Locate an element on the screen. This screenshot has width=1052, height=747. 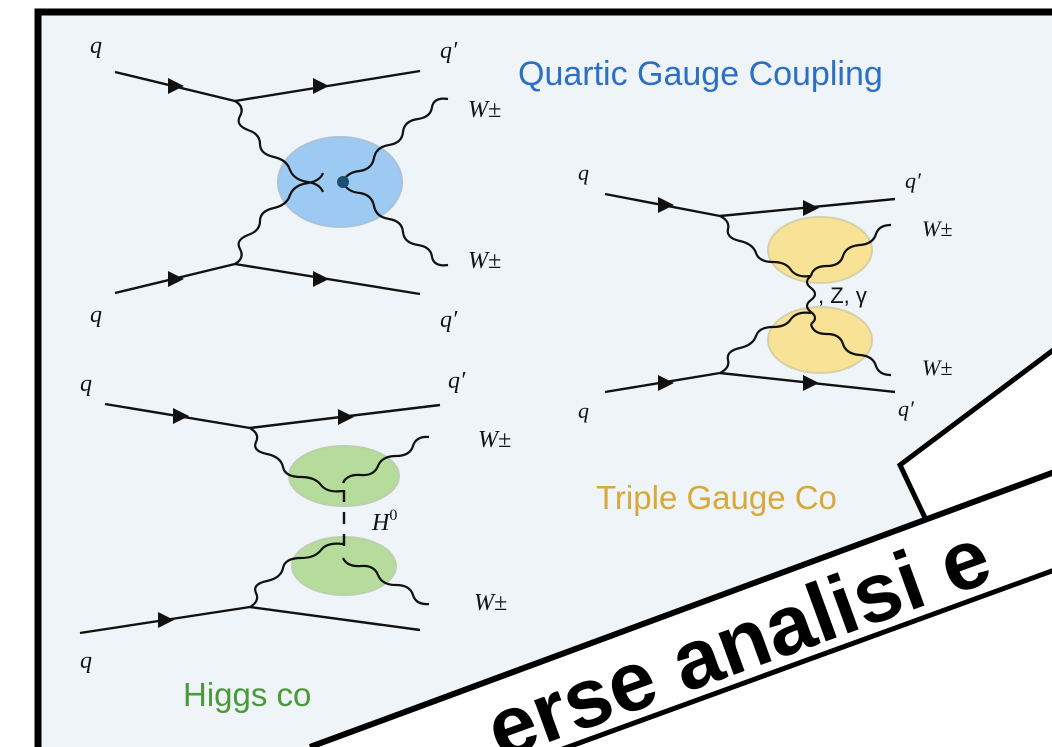
higgs-title: Higgs co is located at coordinates (247, 694).